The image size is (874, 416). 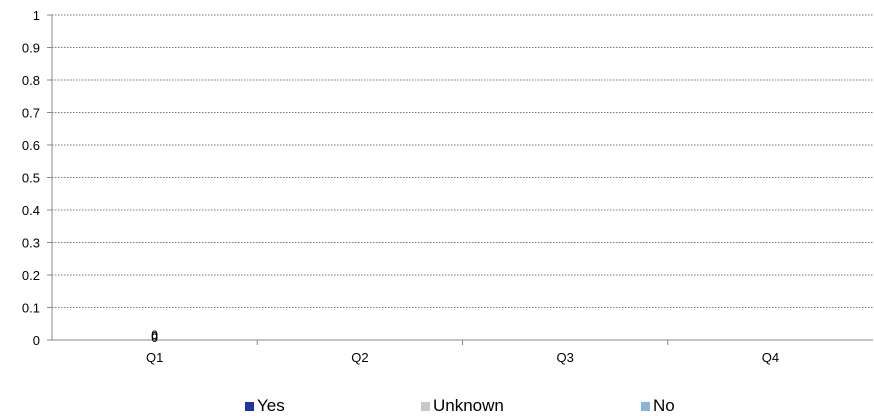 I want to click on legend-item-no: No, so click(x=658, y=406).